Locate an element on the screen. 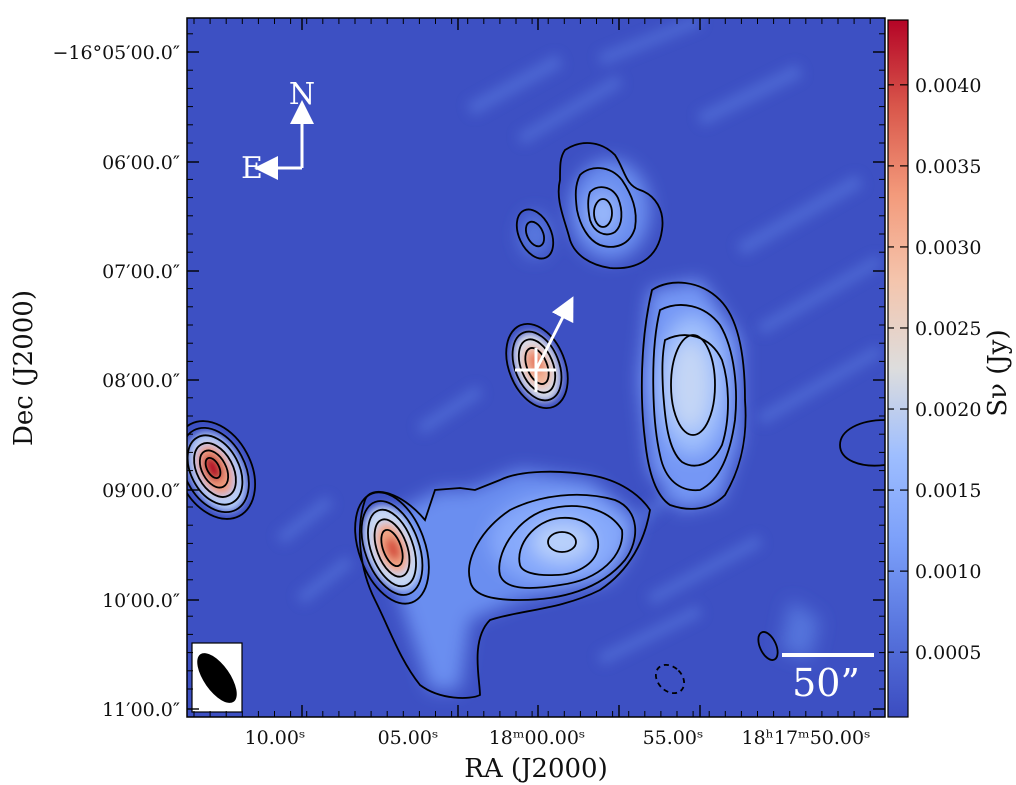  y-tick-label: 11′00.0″ is located at coordinates (141, 710).